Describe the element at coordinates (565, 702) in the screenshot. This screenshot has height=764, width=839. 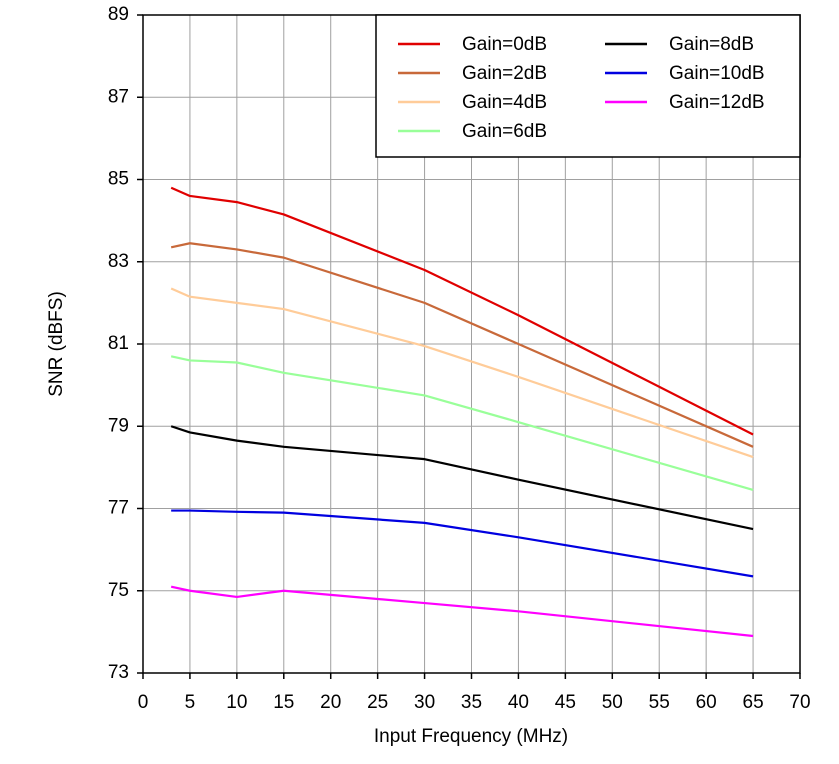
I see `x-tick-label: 45` at that location.